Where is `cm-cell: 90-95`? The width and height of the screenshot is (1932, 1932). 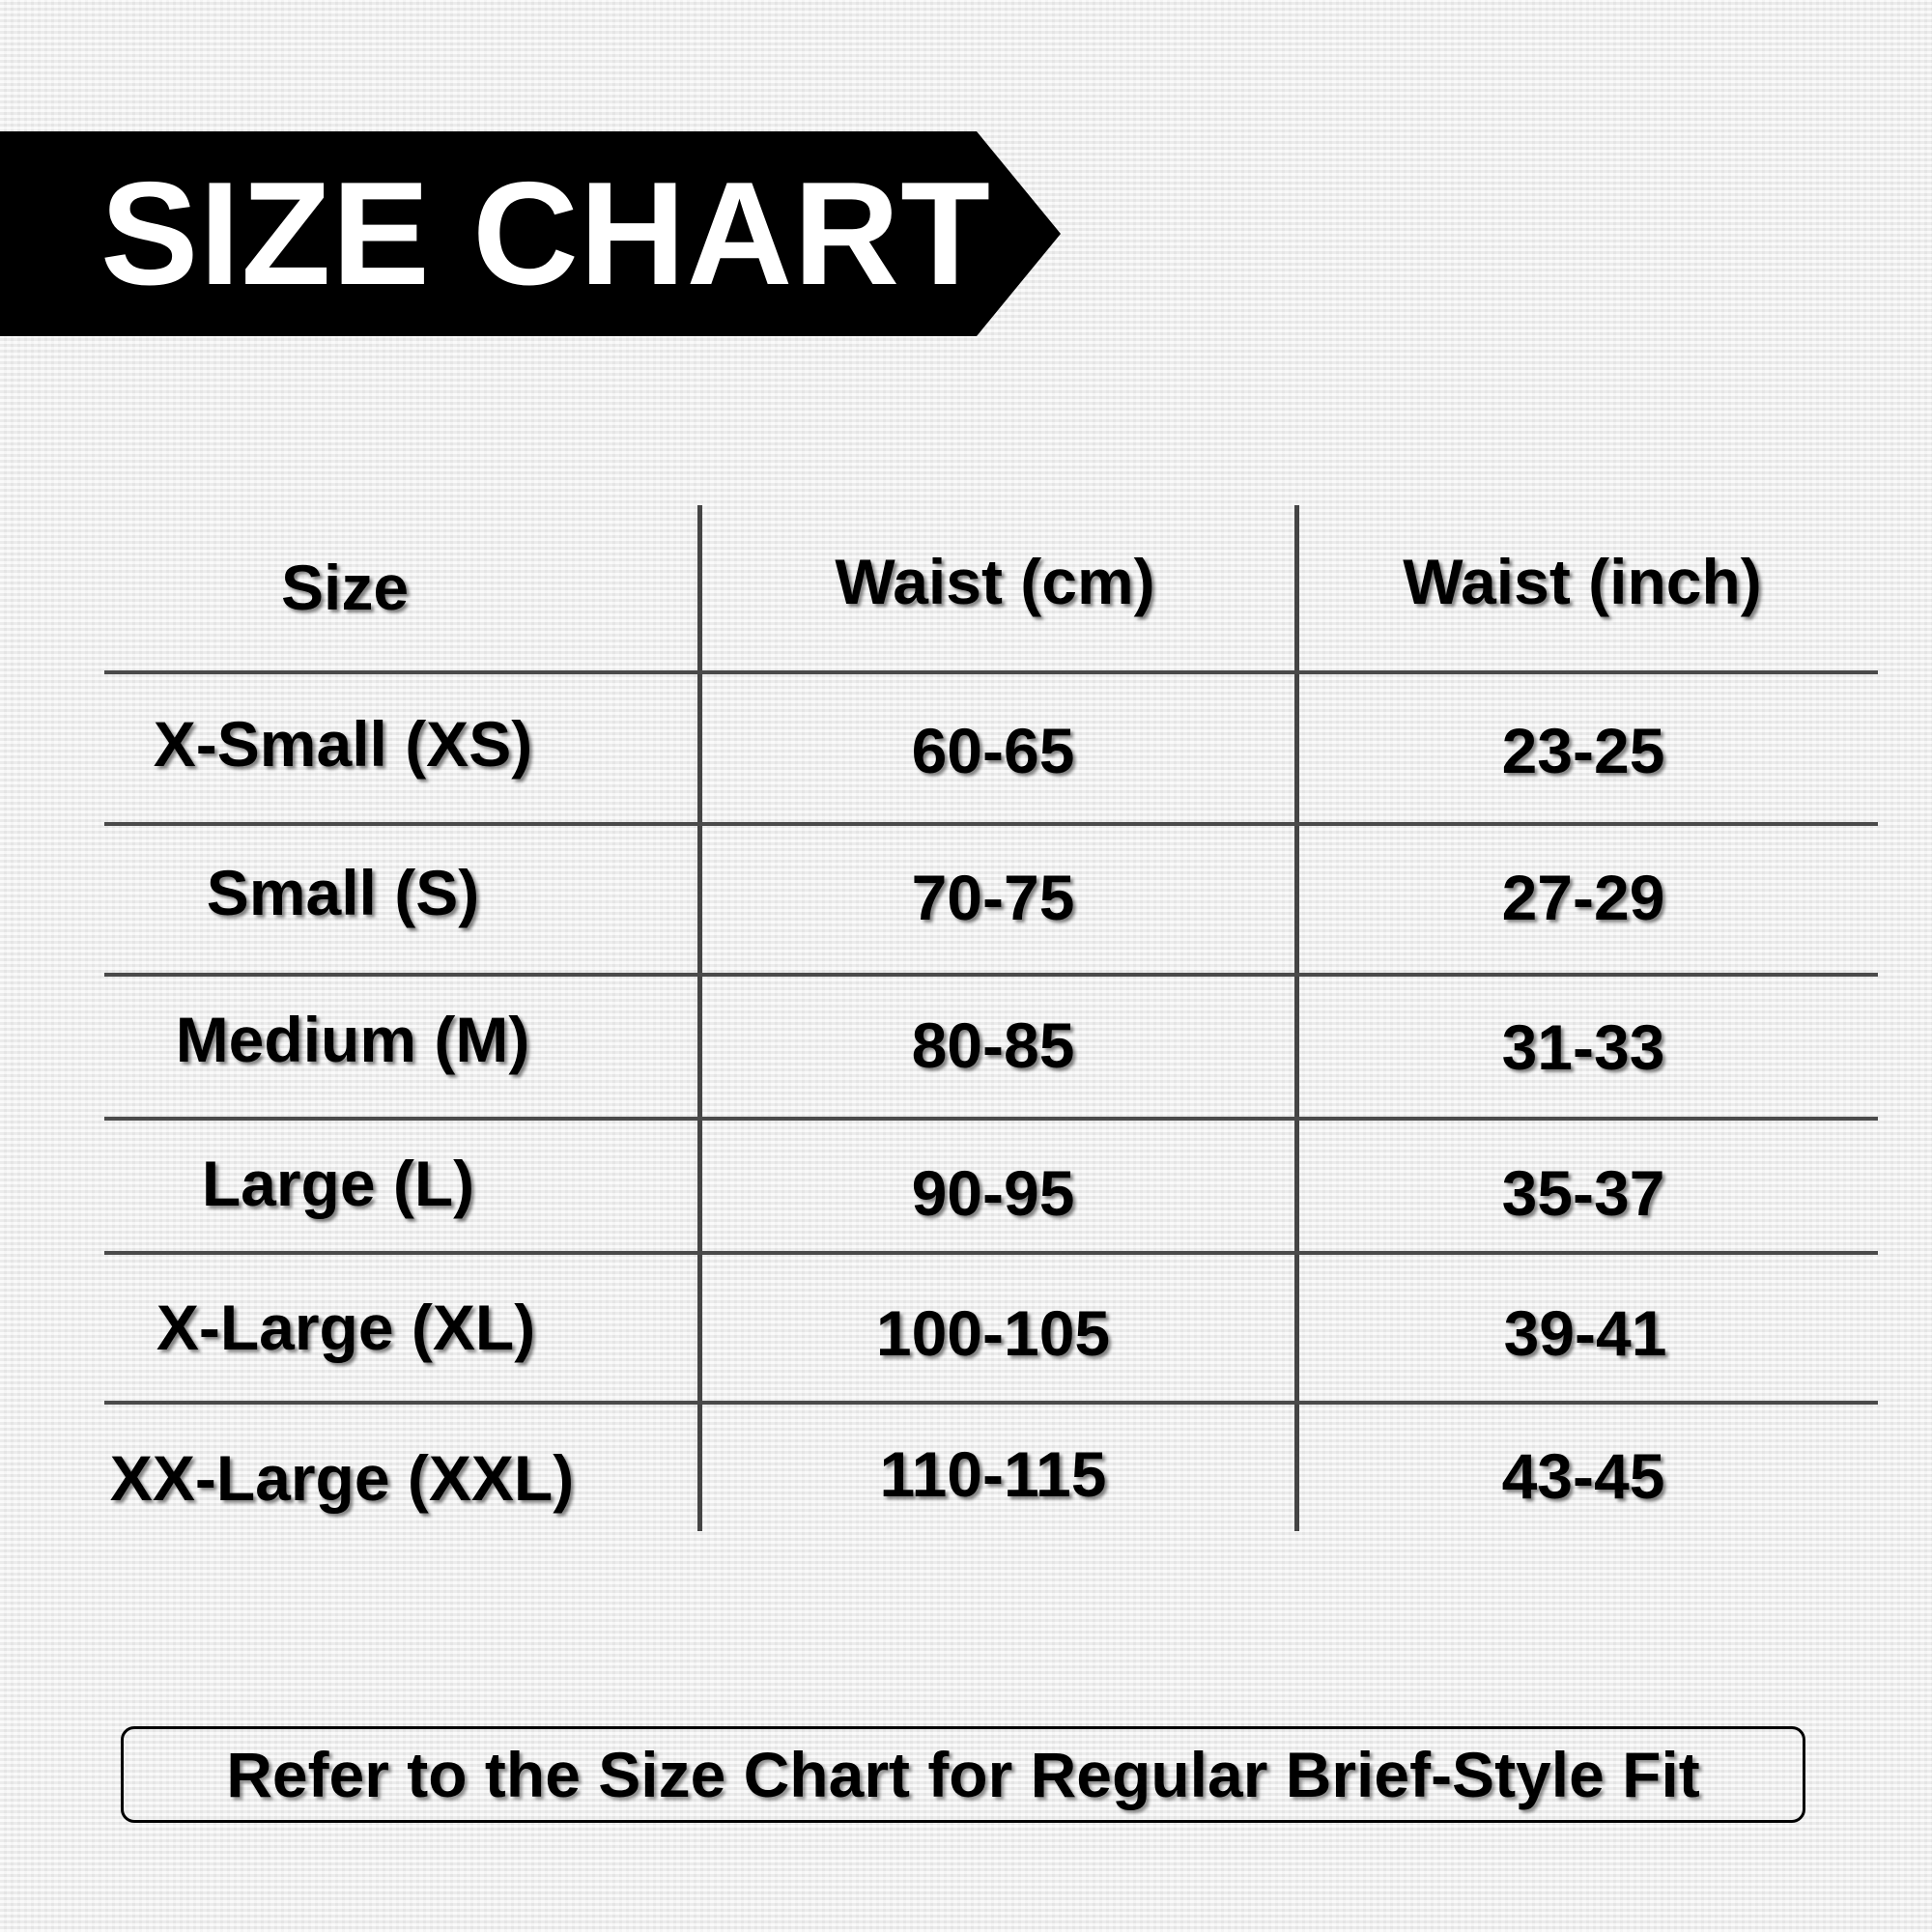
cm-cell: 90-95 is located at coordinates (993, 1193).